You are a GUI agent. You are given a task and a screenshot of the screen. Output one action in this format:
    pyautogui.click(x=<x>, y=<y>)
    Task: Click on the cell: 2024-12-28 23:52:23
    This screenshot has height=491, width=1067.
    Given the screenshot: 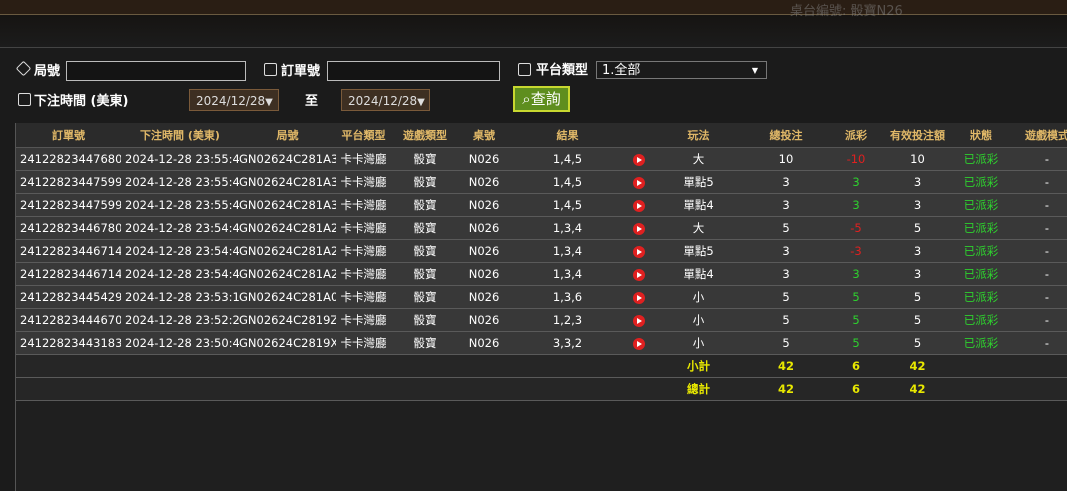 What is the action you would take?
    pyautogui.click(x=180, y=320)
    